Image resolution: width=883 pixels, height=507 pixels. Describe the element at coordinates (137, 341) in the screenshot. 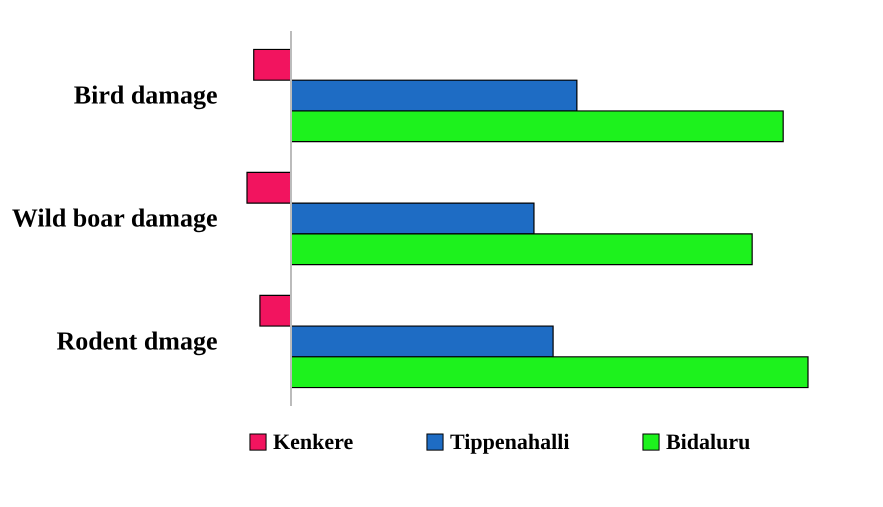

I see `y-tick-label: Rodent dmage` at that location.